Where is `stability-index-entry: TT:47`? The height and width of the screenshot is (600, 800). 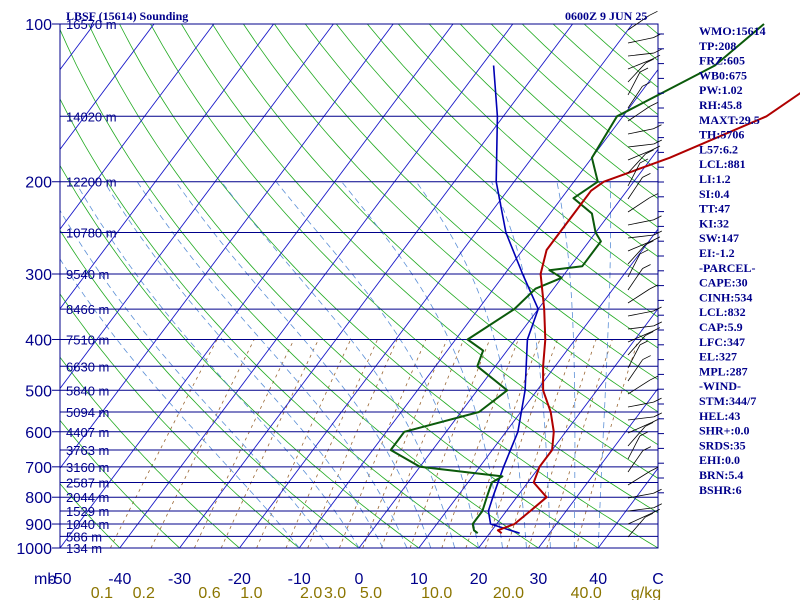 stability-index-entry: TT:47 is located at coordinates (714, 209).